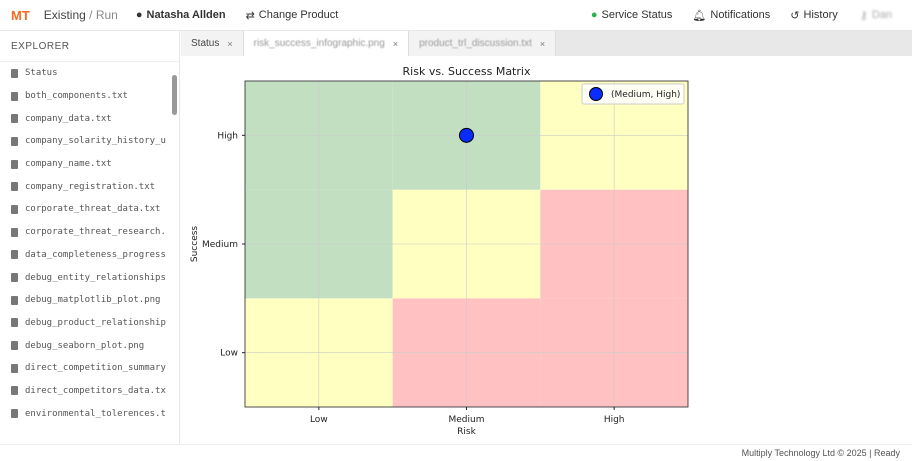  I want to click on check-circle-icon: ●, so click(594, 15).